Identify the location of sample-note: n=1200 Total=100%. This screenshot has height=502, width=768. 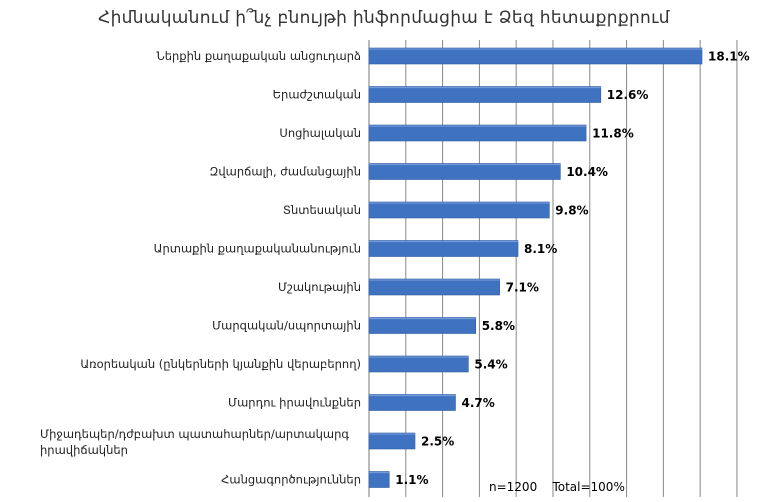
(557, 487).